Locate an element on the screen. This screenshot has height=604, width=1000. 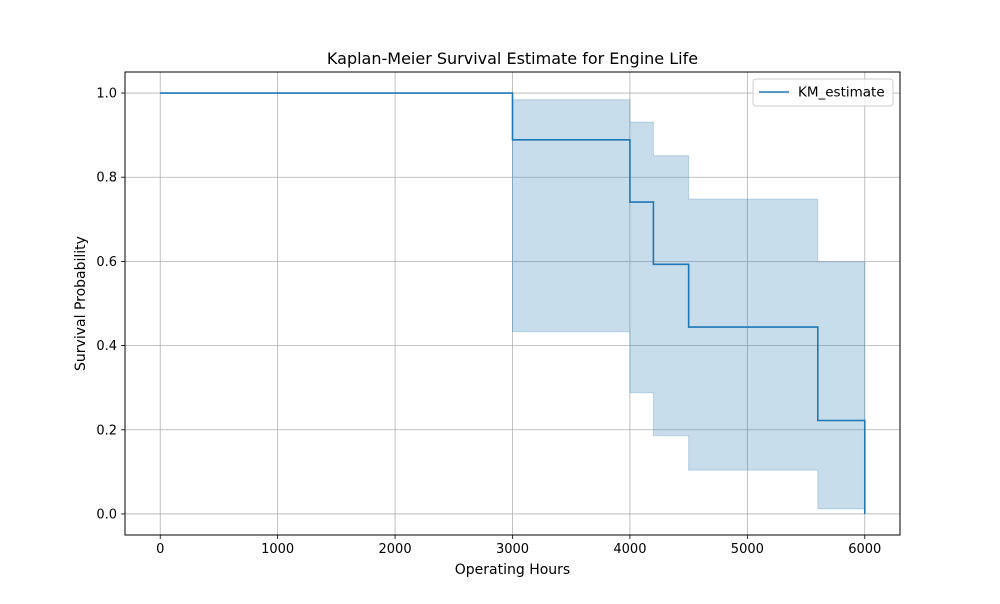
y-axis-label: Survival Probability is located at coordinates (81, 303).